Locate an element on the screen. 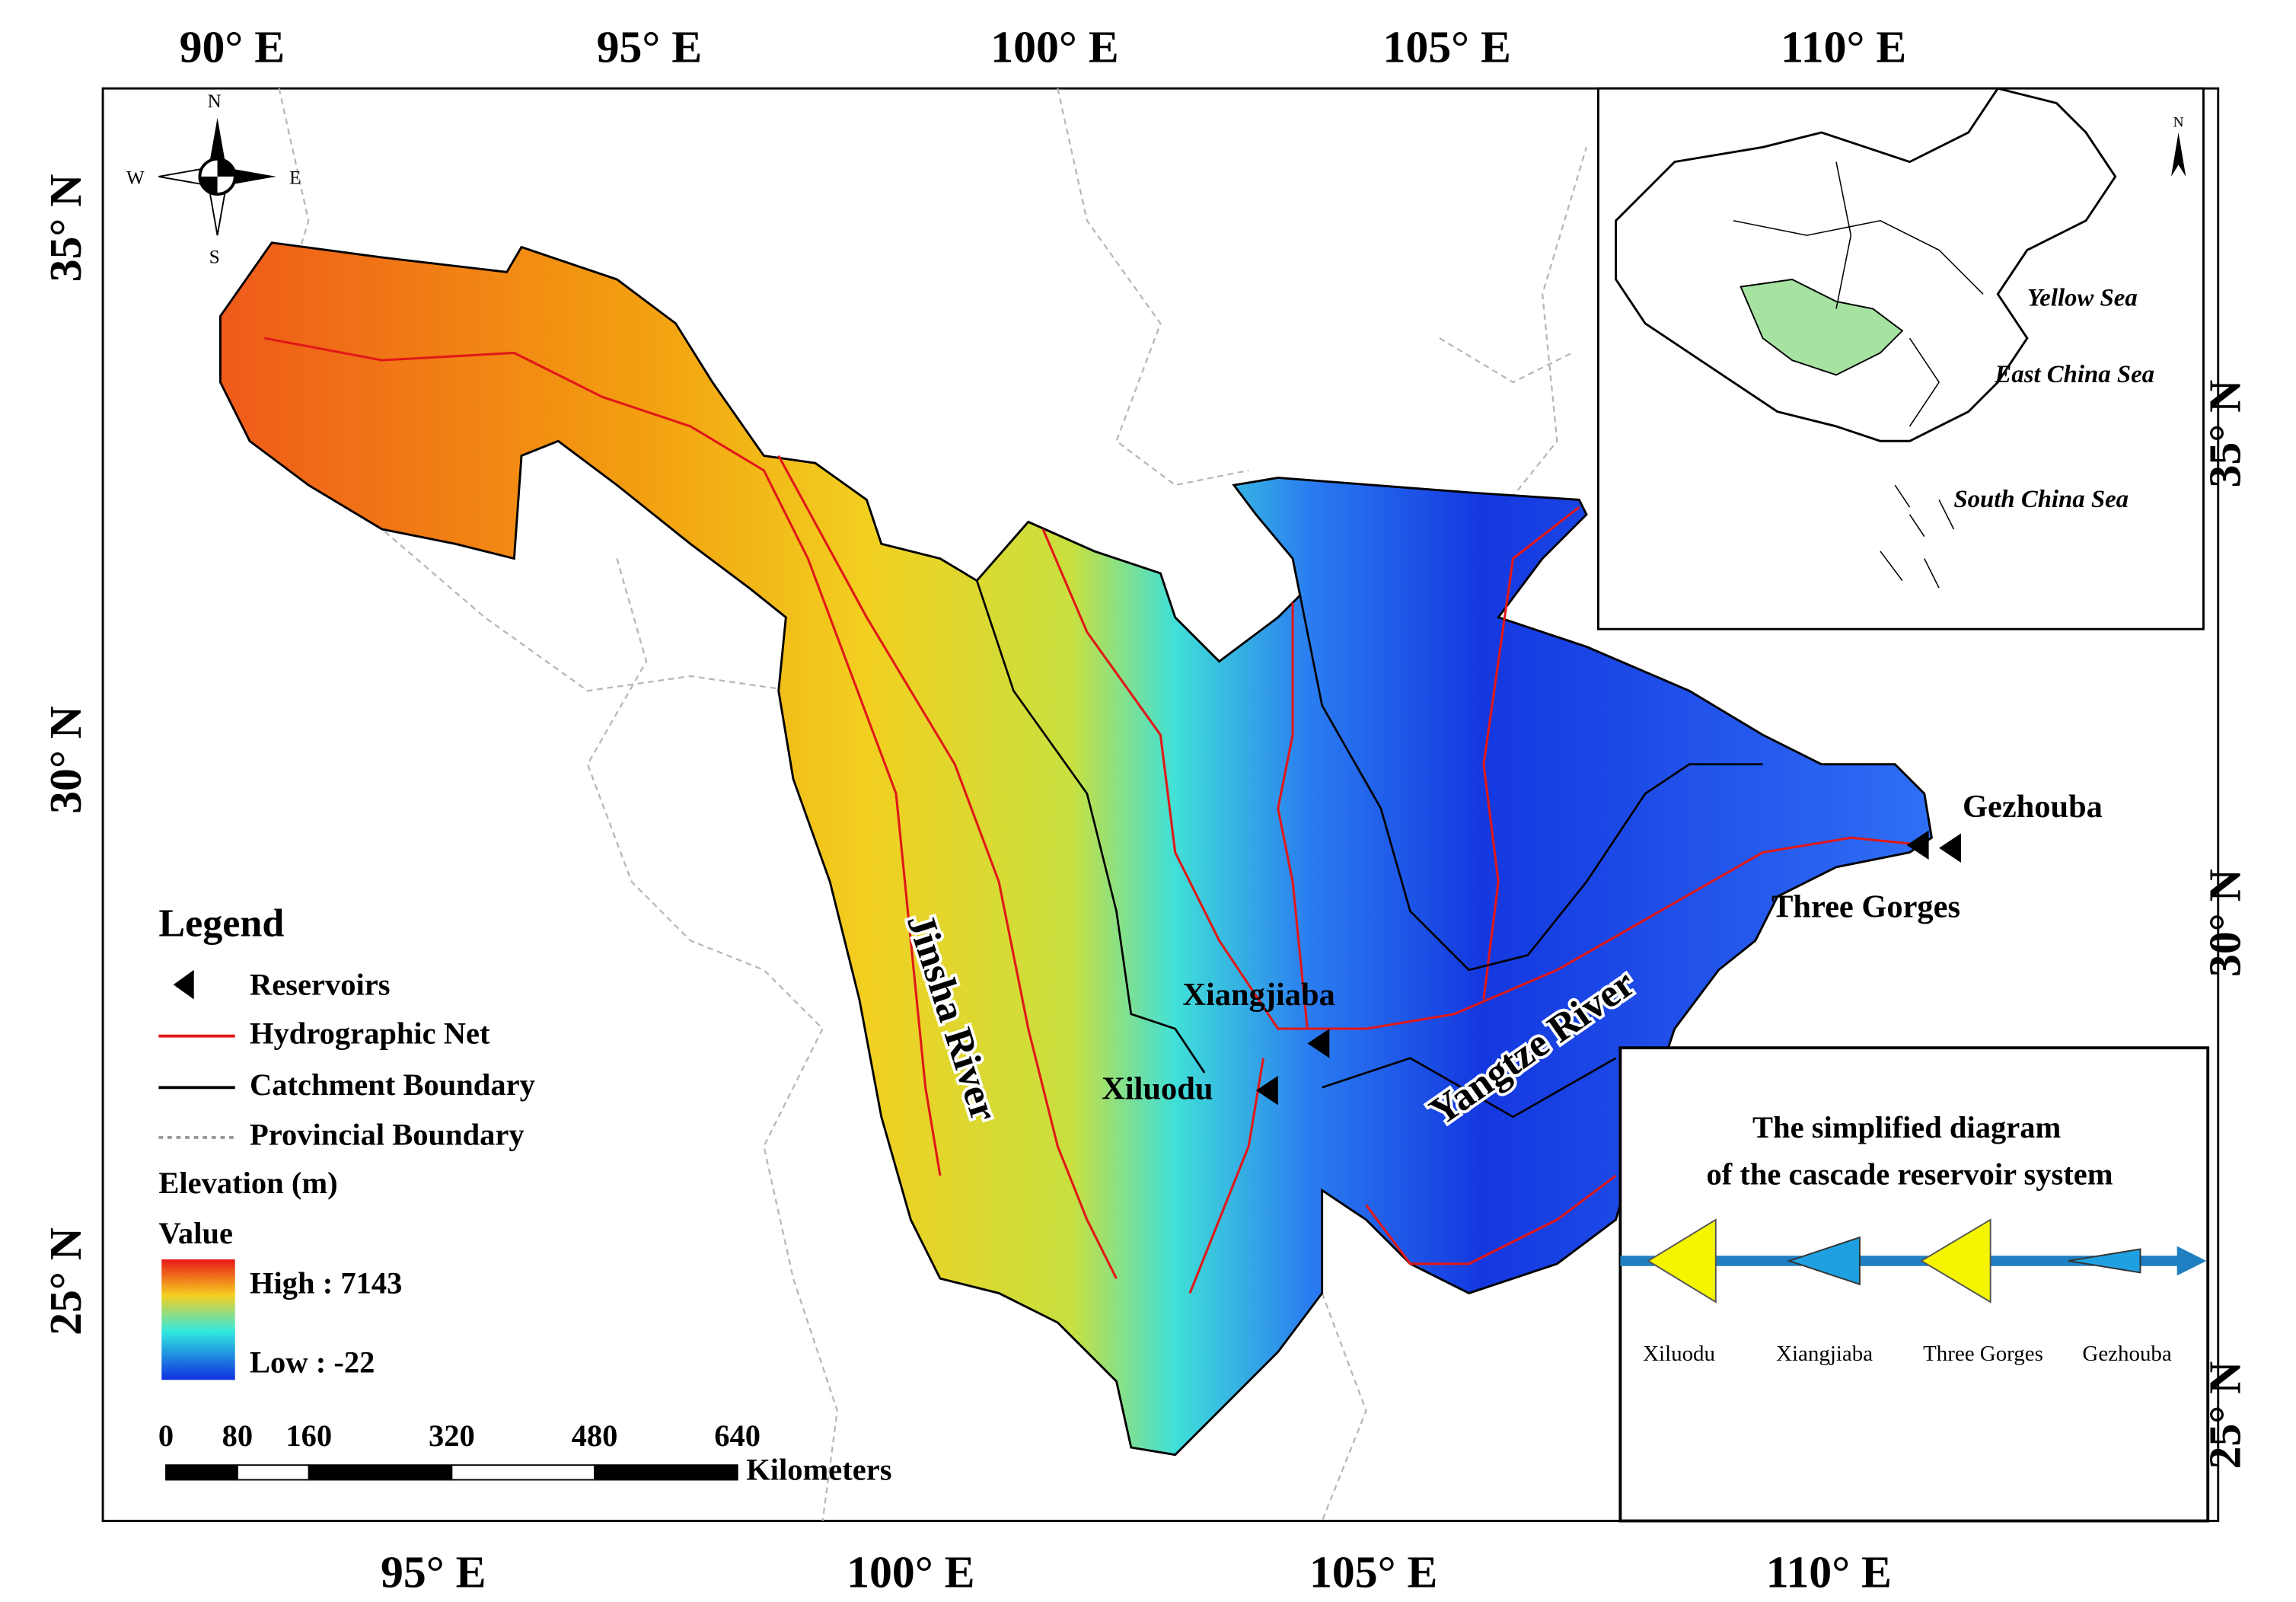 This screenshot has height=1602, width=2296. legend-low: Low : -22 is located at coordinates (313, 1362).